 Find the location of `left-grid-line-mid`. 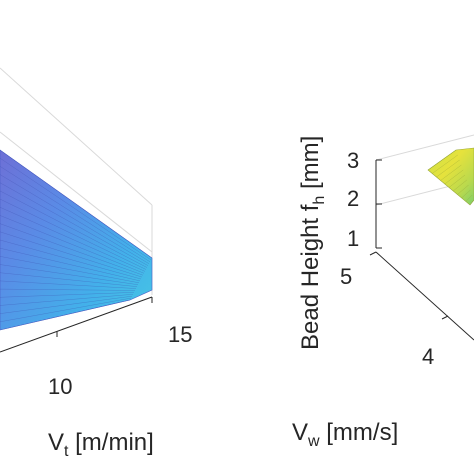

left-grid-line-mid is located at coordinates (76, 192).